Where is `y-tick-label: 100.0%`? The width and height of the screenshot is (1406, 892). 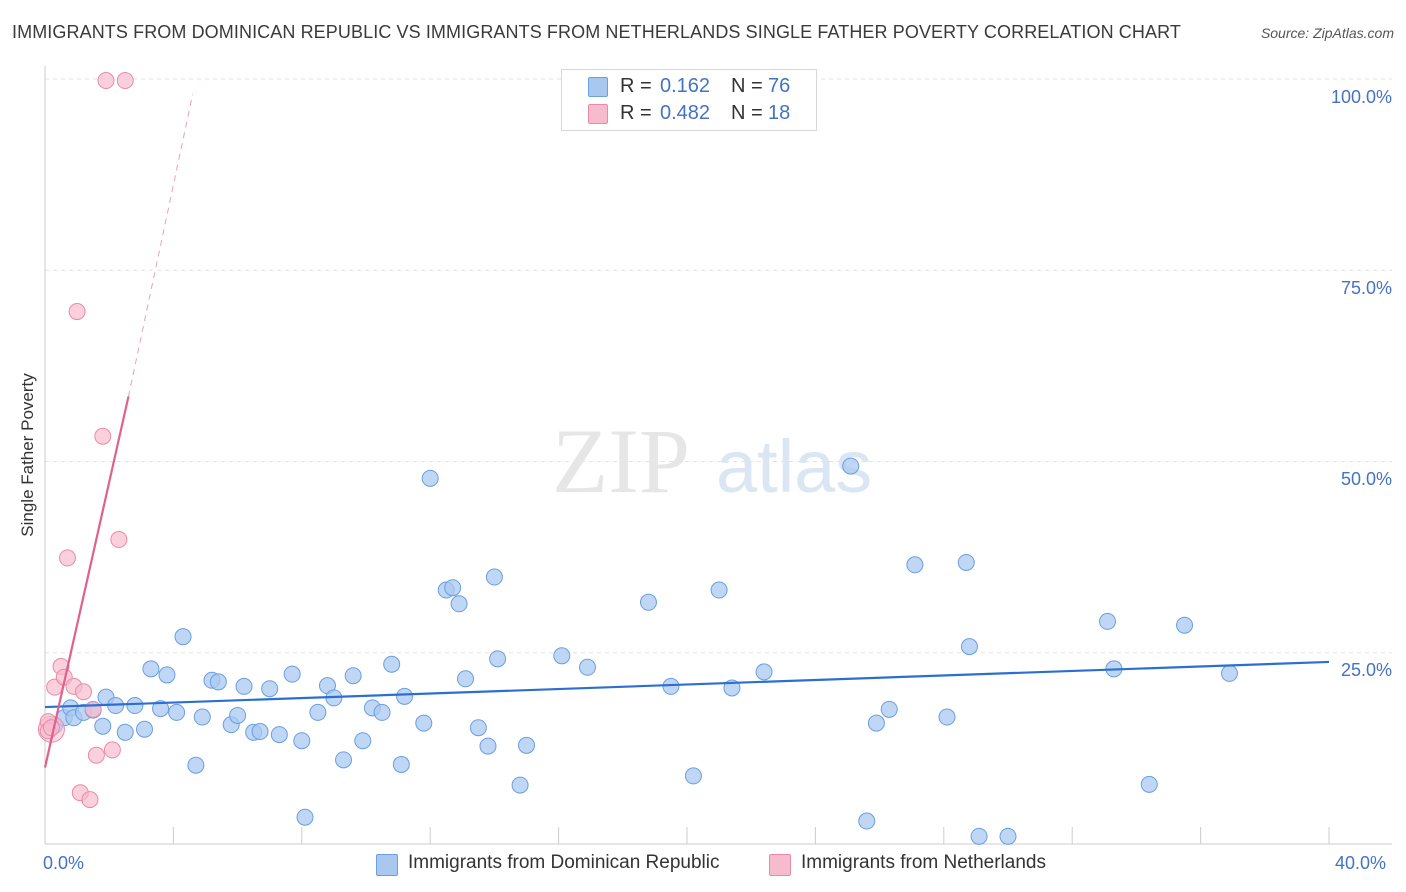 y-tick-label: 100.0% is located at coordinates (1361, 97).